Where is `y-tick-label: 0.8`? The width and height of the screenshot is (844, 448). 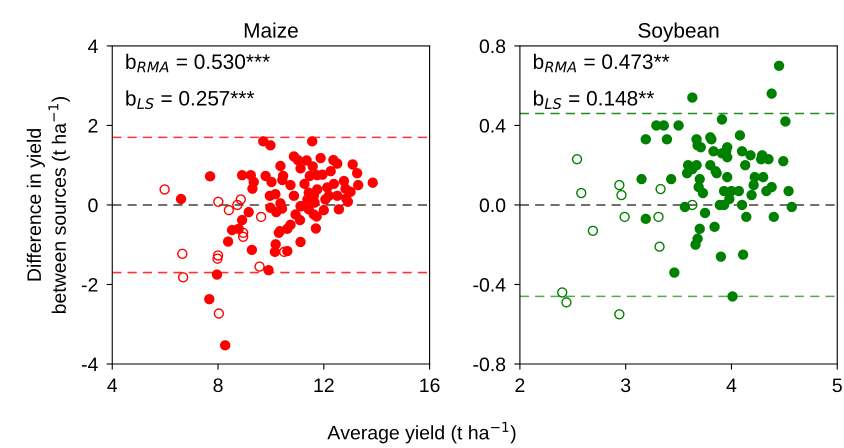
y-tick-label: 0.8 is located at coordinates (493, 46).